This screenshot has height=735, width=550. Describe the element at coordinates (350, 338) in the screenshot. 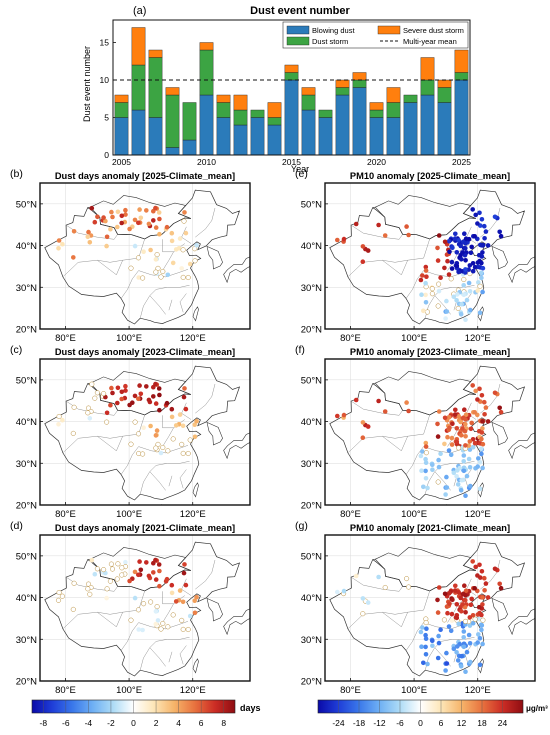

I see `map-lon-tick-label: 80°E` at that location.